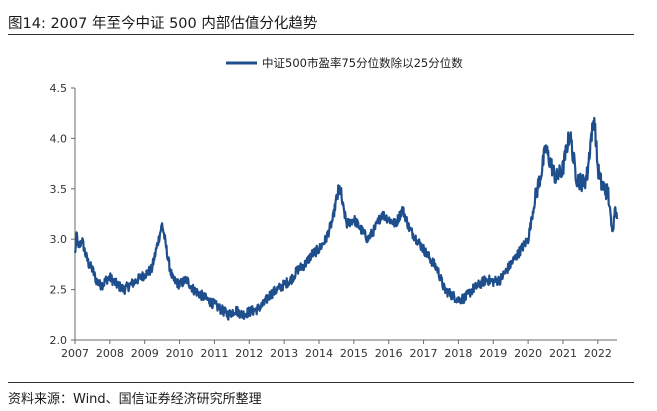 This screenshot has width=657, height=411. Describe the element at coordinates (424, 353) in the screenshot. I see `x-tick-label: 2017` at that location.